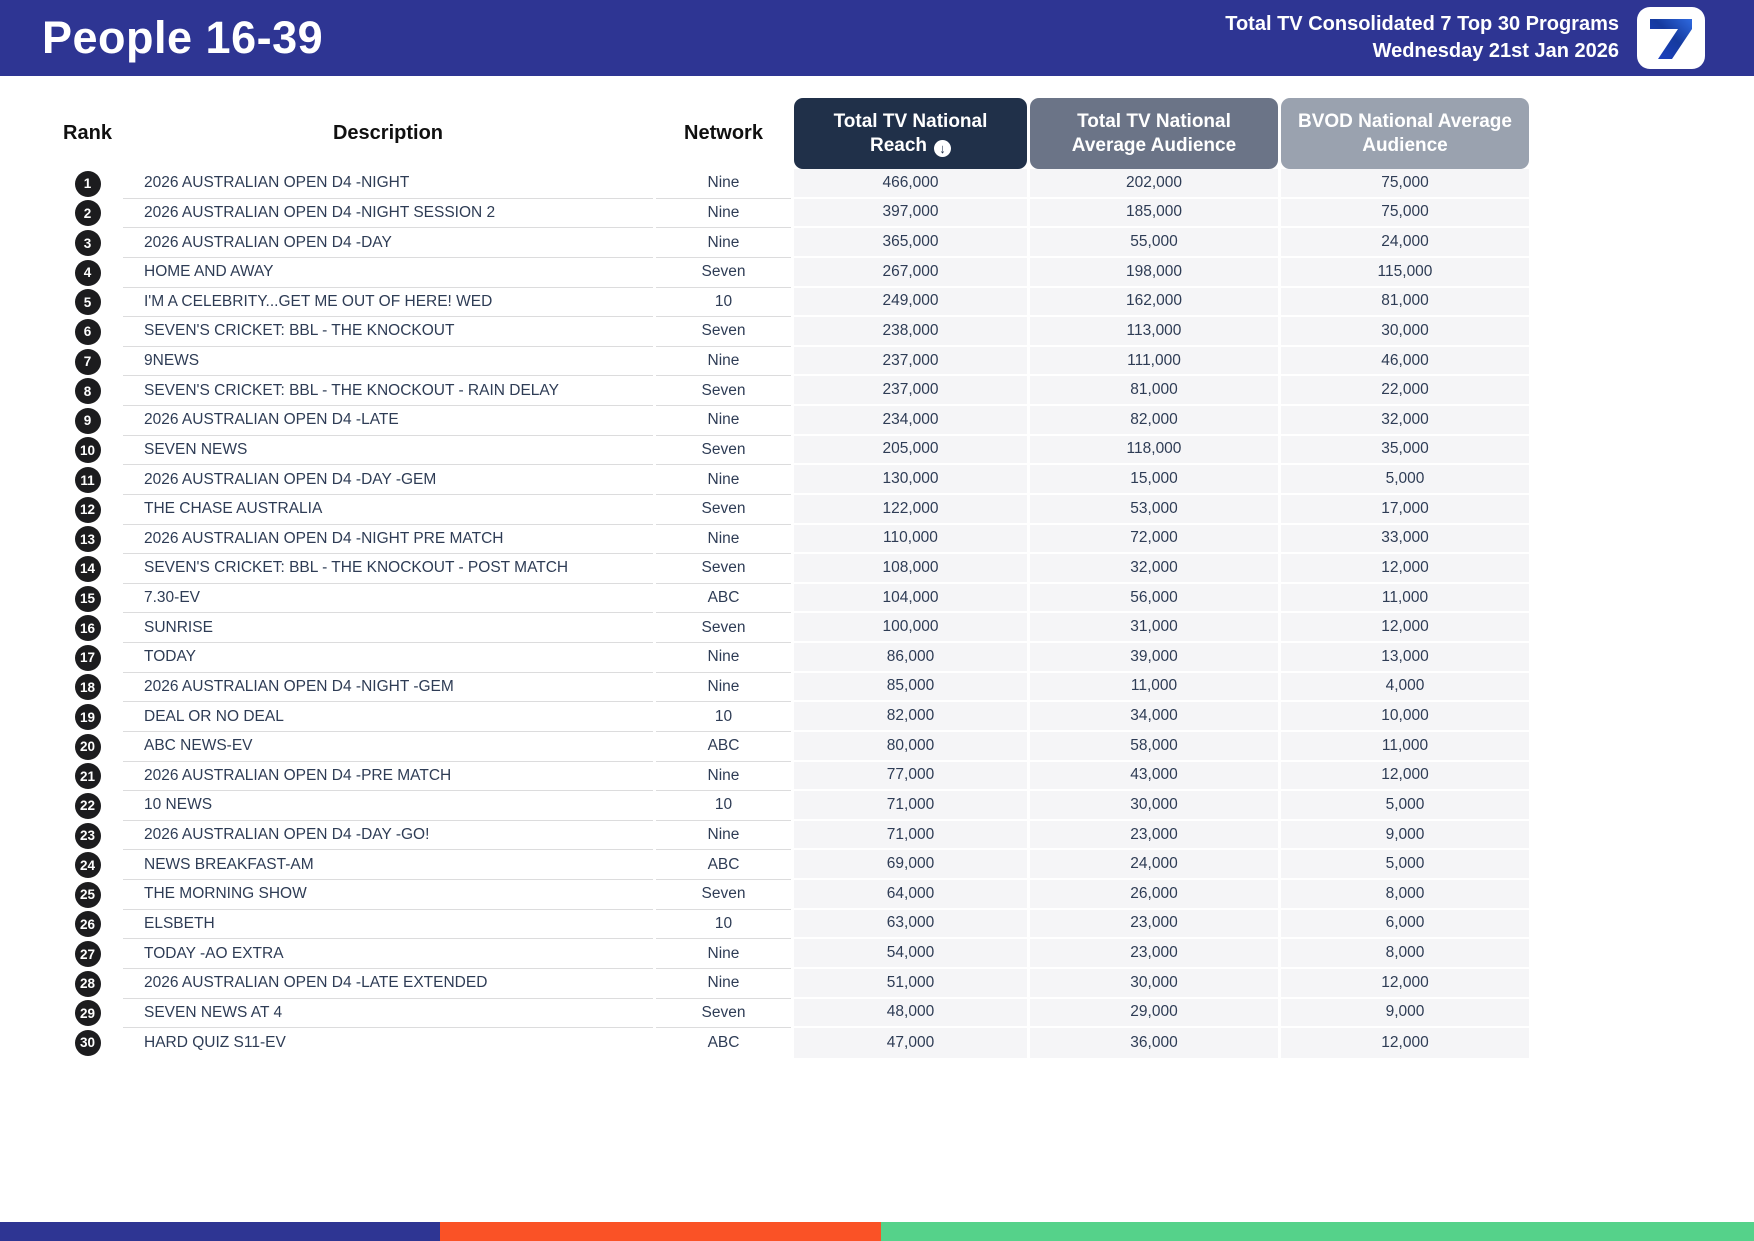 The width and height of the screenshot is (1754, 1241). I want to click on bvod-value-cell: 33,000, so click(1405, 539).